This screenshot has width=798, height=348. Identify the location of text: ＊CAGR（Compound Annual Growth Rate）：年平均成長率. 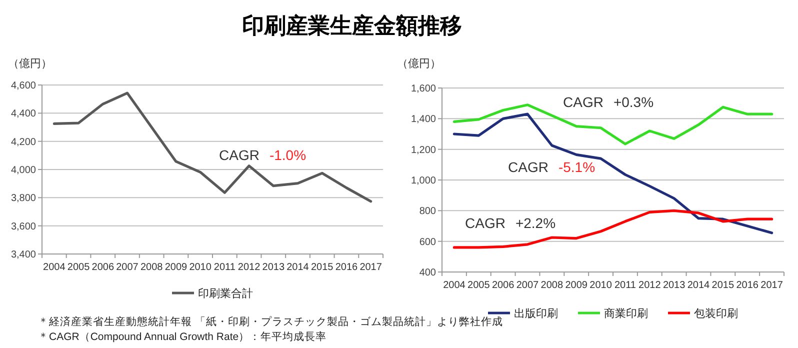
(182, 336).